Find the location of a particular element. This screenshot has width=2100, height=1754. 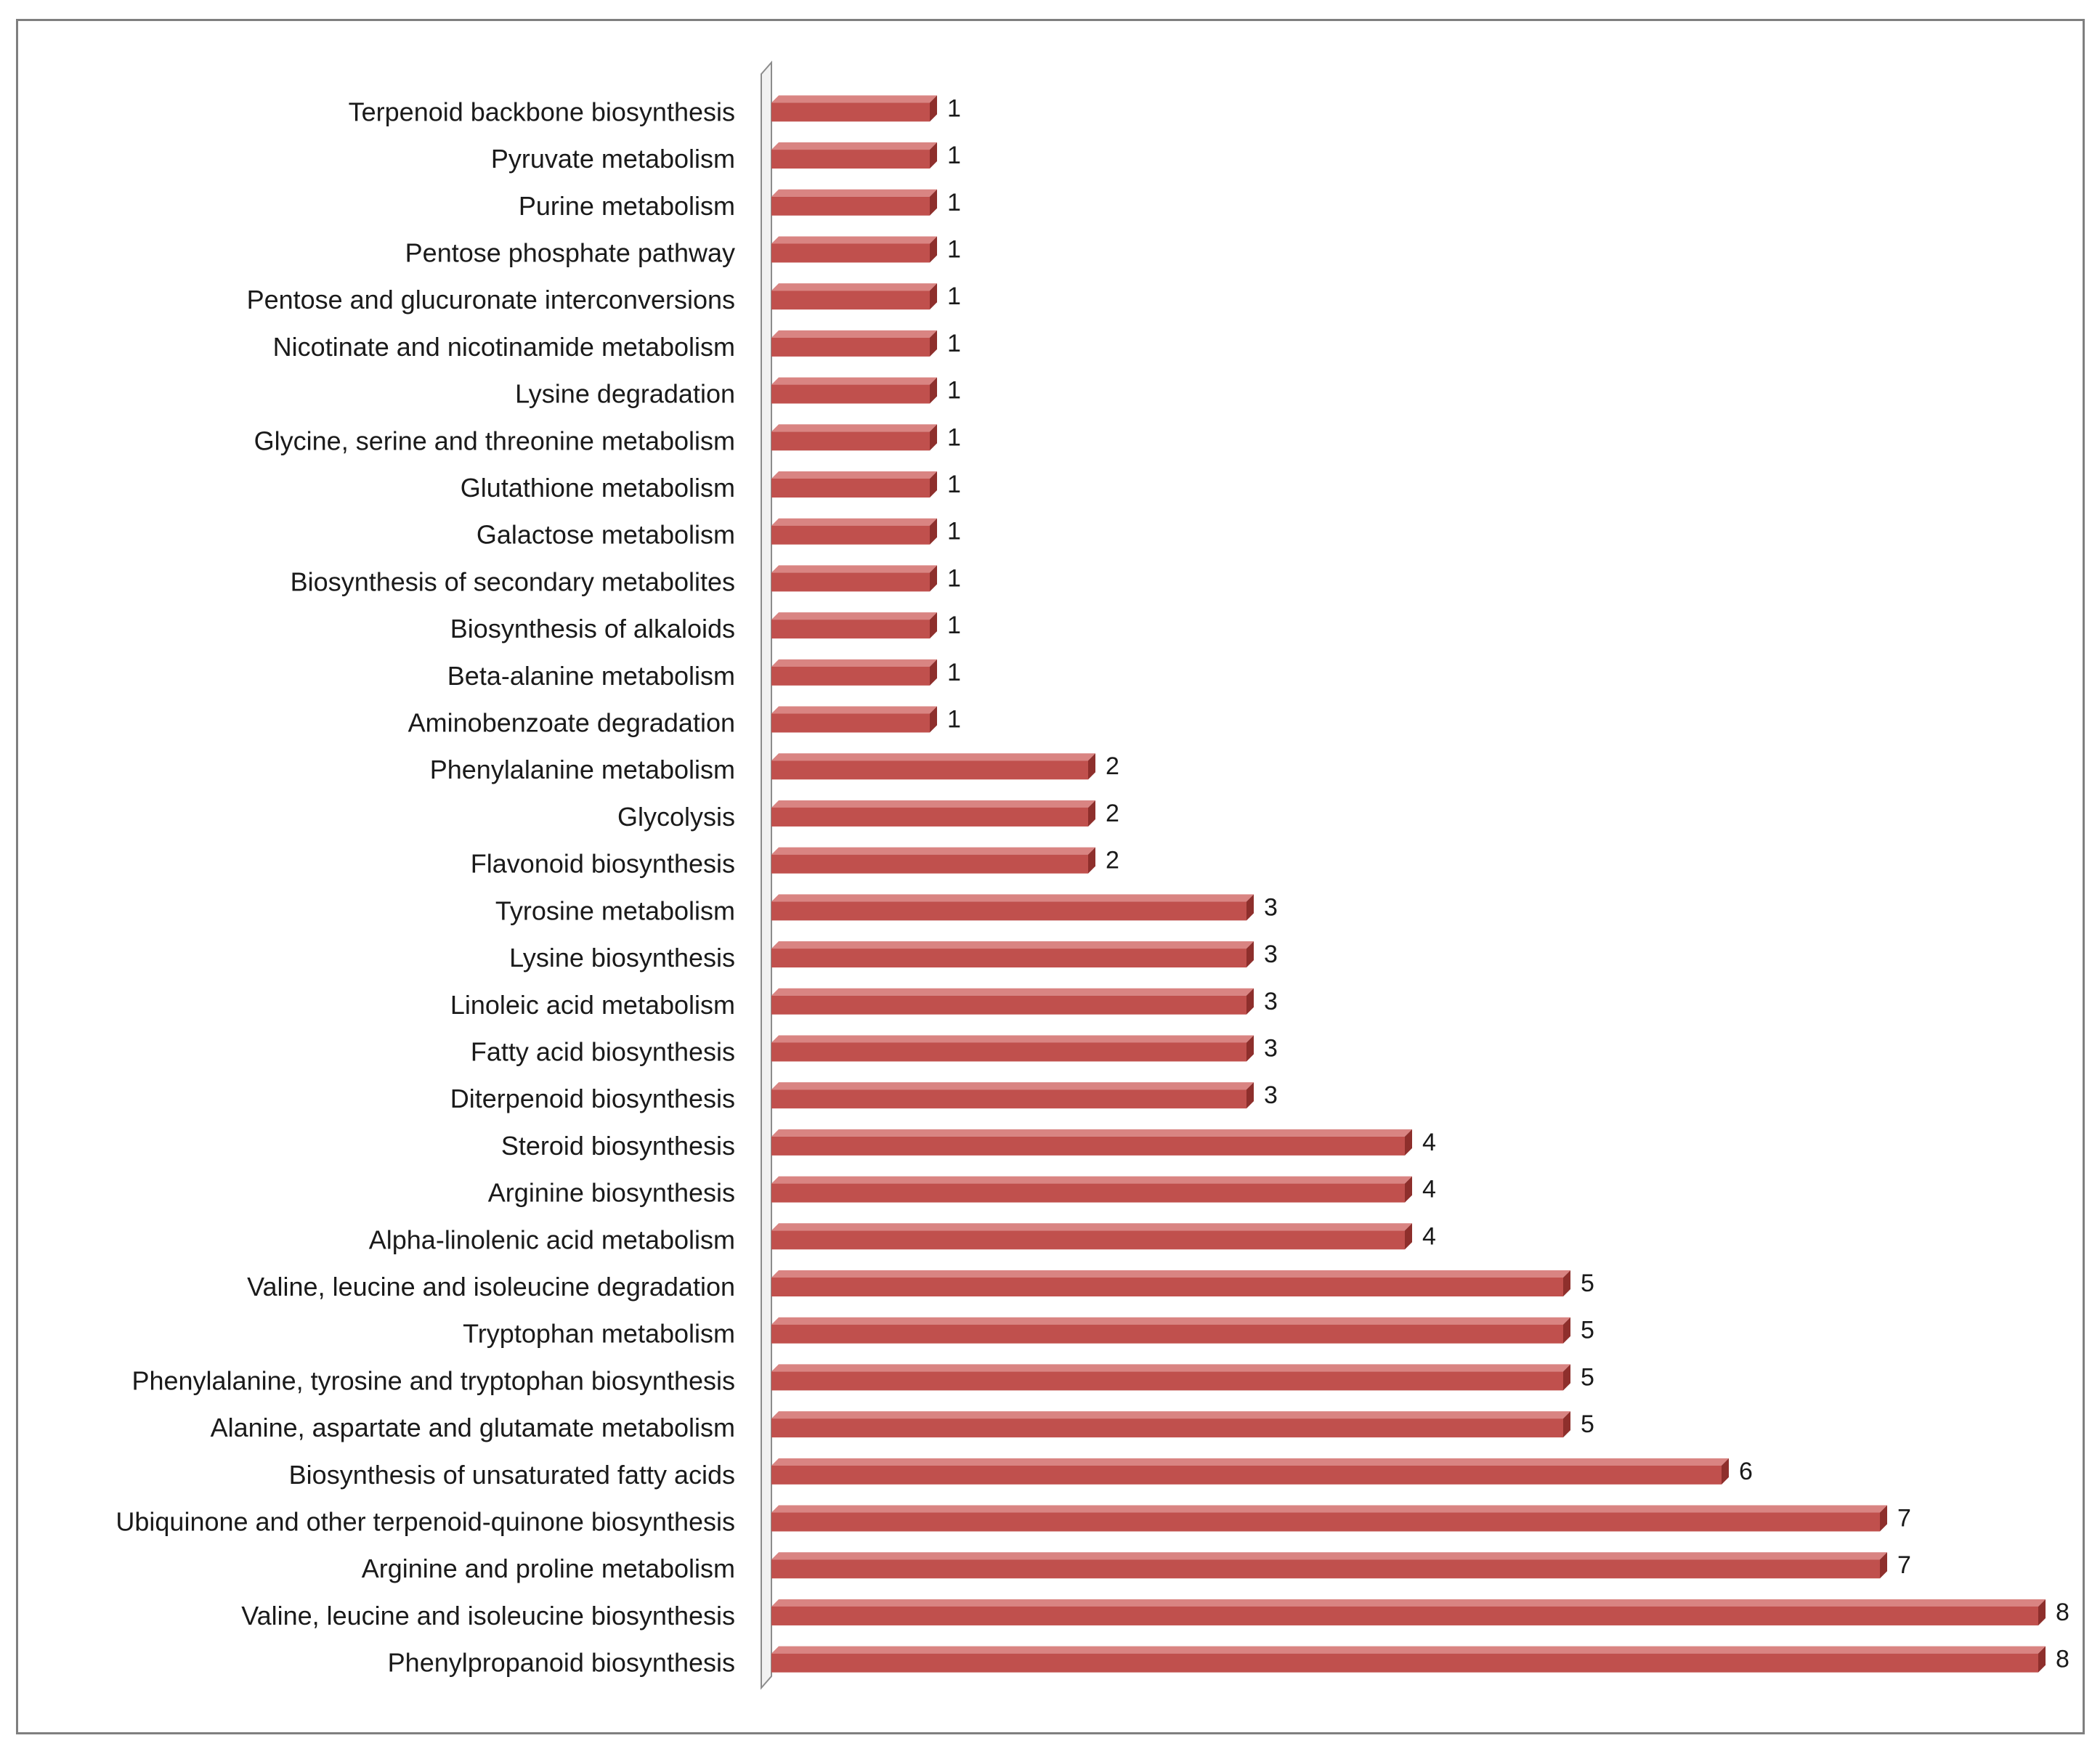

category-label: Arginine biosynthesis is located at coordinates (611, 1193).